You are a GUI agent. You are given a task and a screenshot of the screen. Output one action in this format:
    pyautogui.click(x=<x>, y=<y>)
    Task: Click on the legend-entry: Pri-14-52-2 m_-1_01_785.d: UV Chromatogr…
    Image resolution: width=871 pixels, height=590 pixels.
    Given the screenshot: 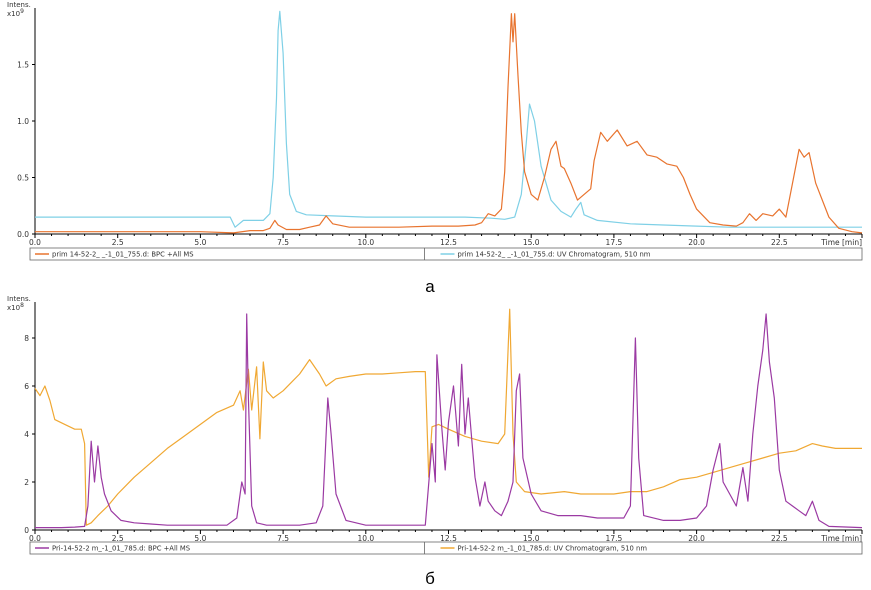 What is the action you would take?
    pyautogui.click(x=553, y=549)
    